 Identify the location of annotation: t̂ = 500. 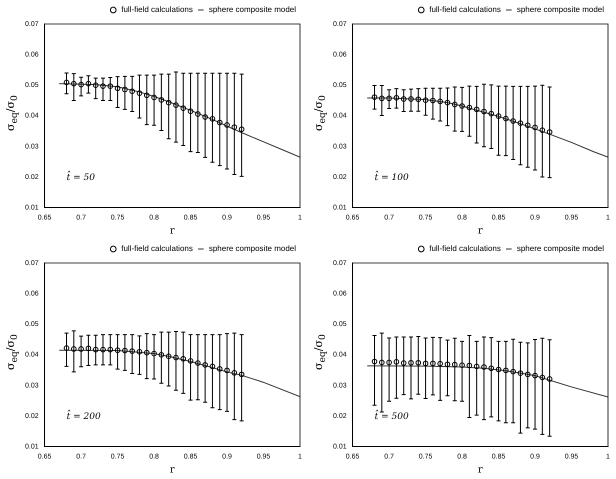
(391, 415).